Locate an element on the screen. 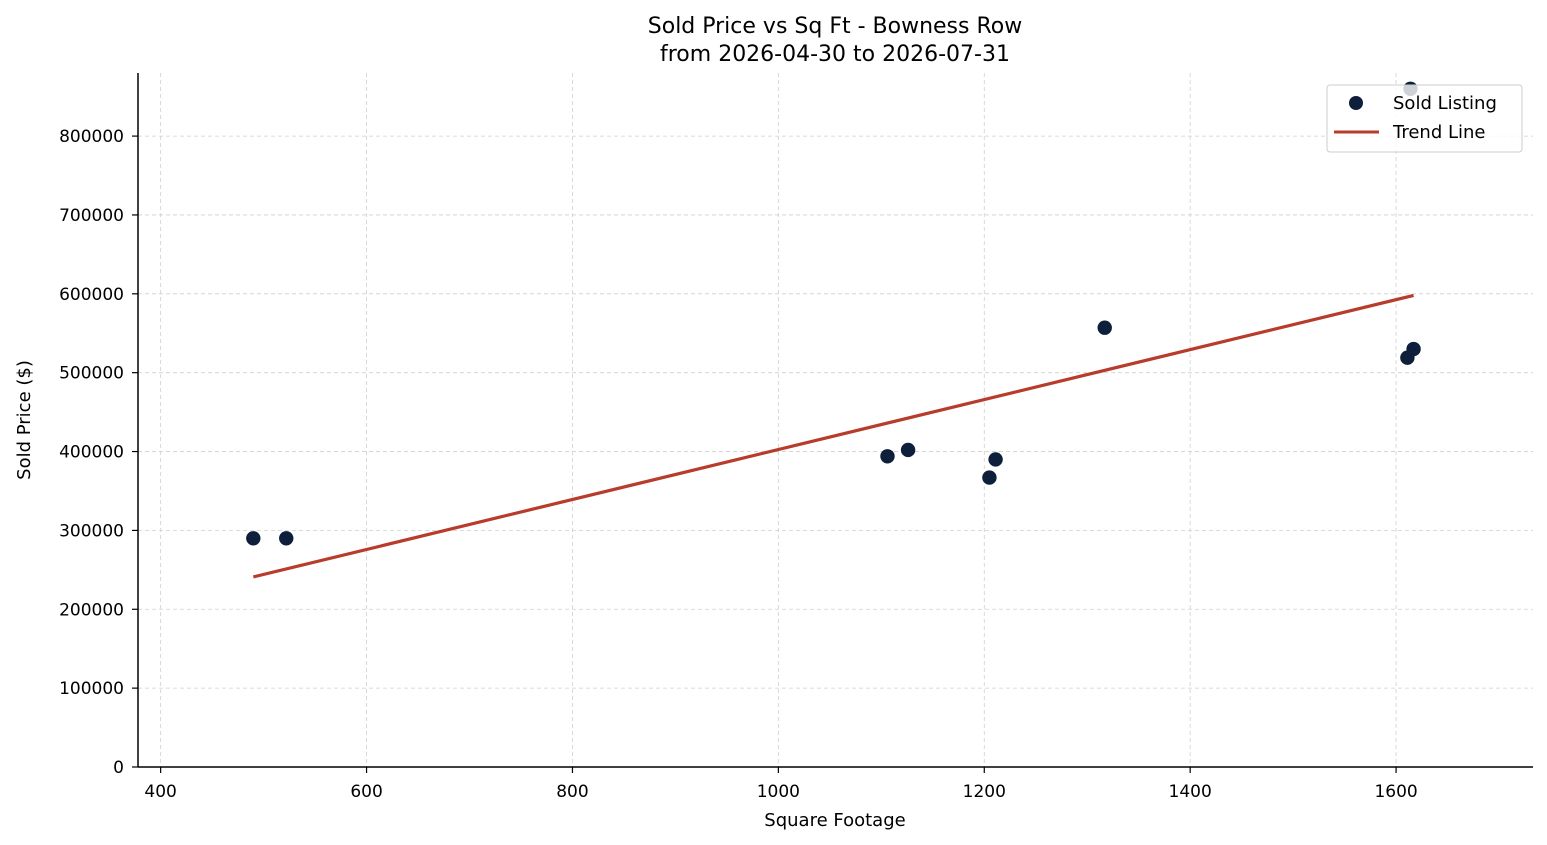 This screenshot has height=845, width=1547. y-tick-label: 600000 is located at coordinates (91, 295).